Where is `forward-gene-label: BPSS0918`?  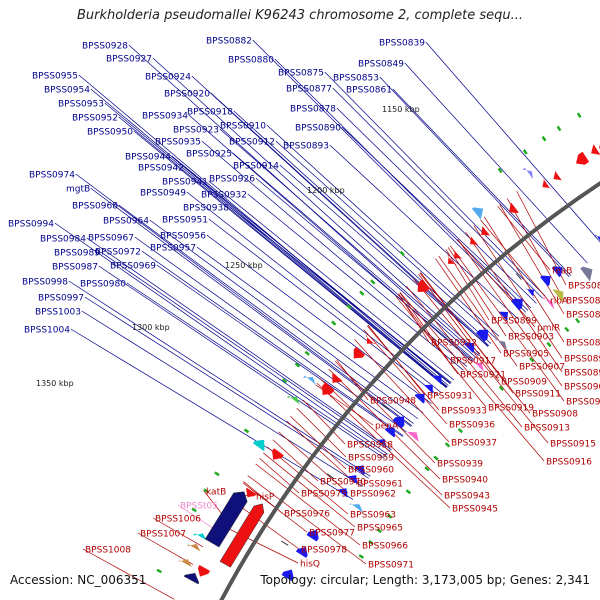
forward-gene-label: BPSS0918 is located at coordinates (210, 113).